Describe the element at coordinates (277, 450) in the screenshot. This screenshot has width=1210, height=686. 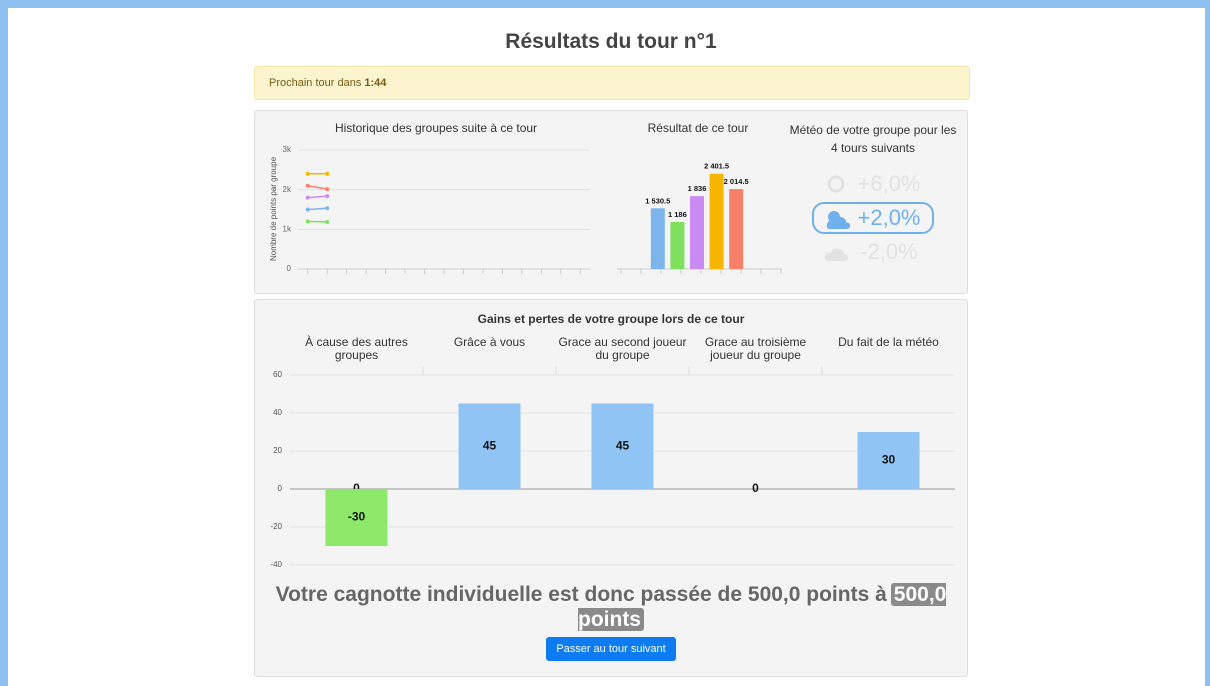
I see `y-tick-label: 20` at that location.